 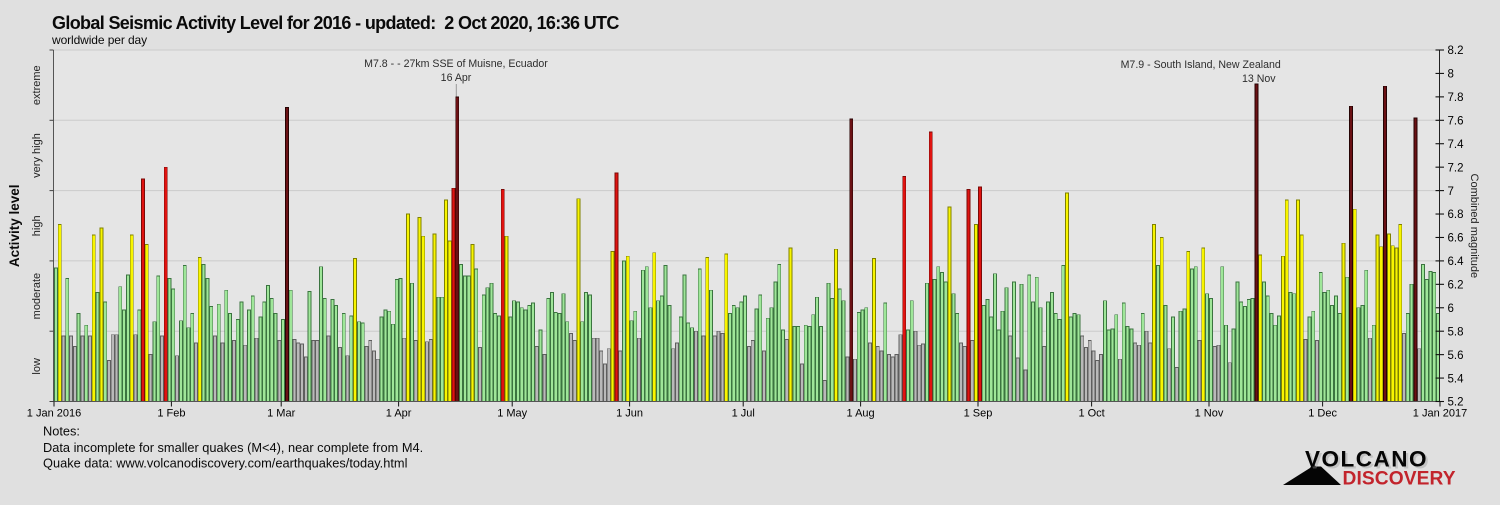 I want to click on svg-text: 1 Dec, so click(x=1322, y=414).